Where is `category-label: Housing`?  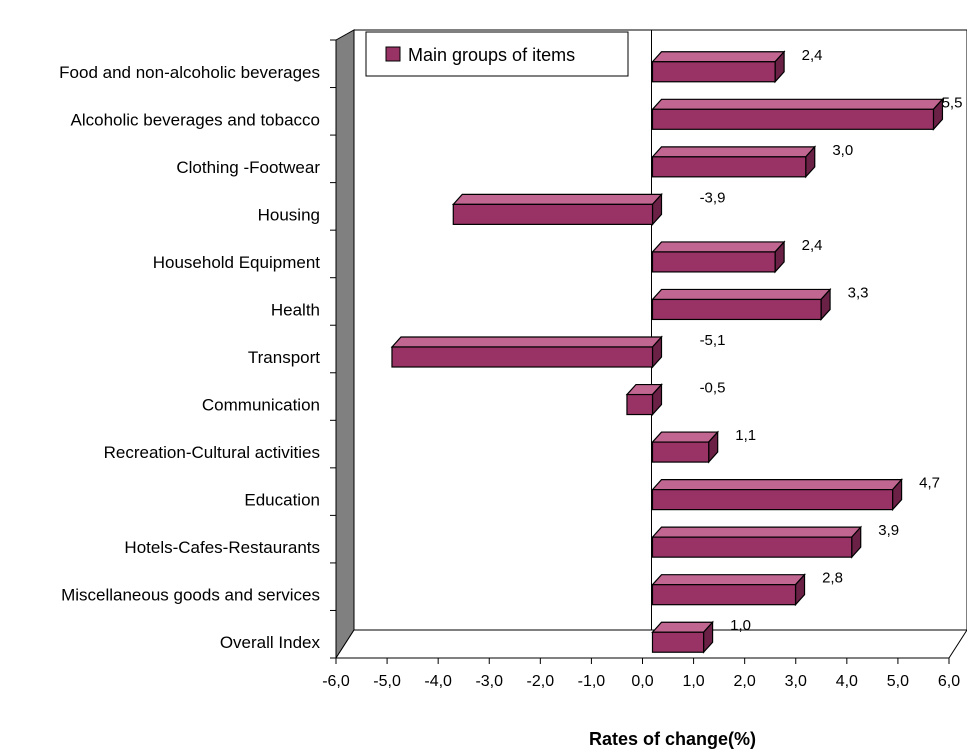
category-label: Housing is located at coordinates (289, 214).